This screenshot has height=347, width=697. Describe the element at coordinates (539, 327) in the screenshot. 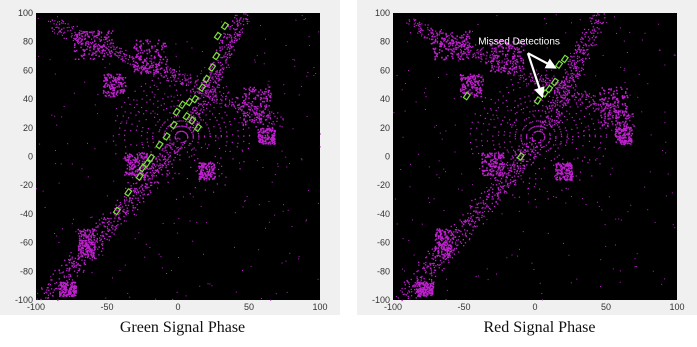

I see `red-phase-caption: Red Signal Phase` at that location.